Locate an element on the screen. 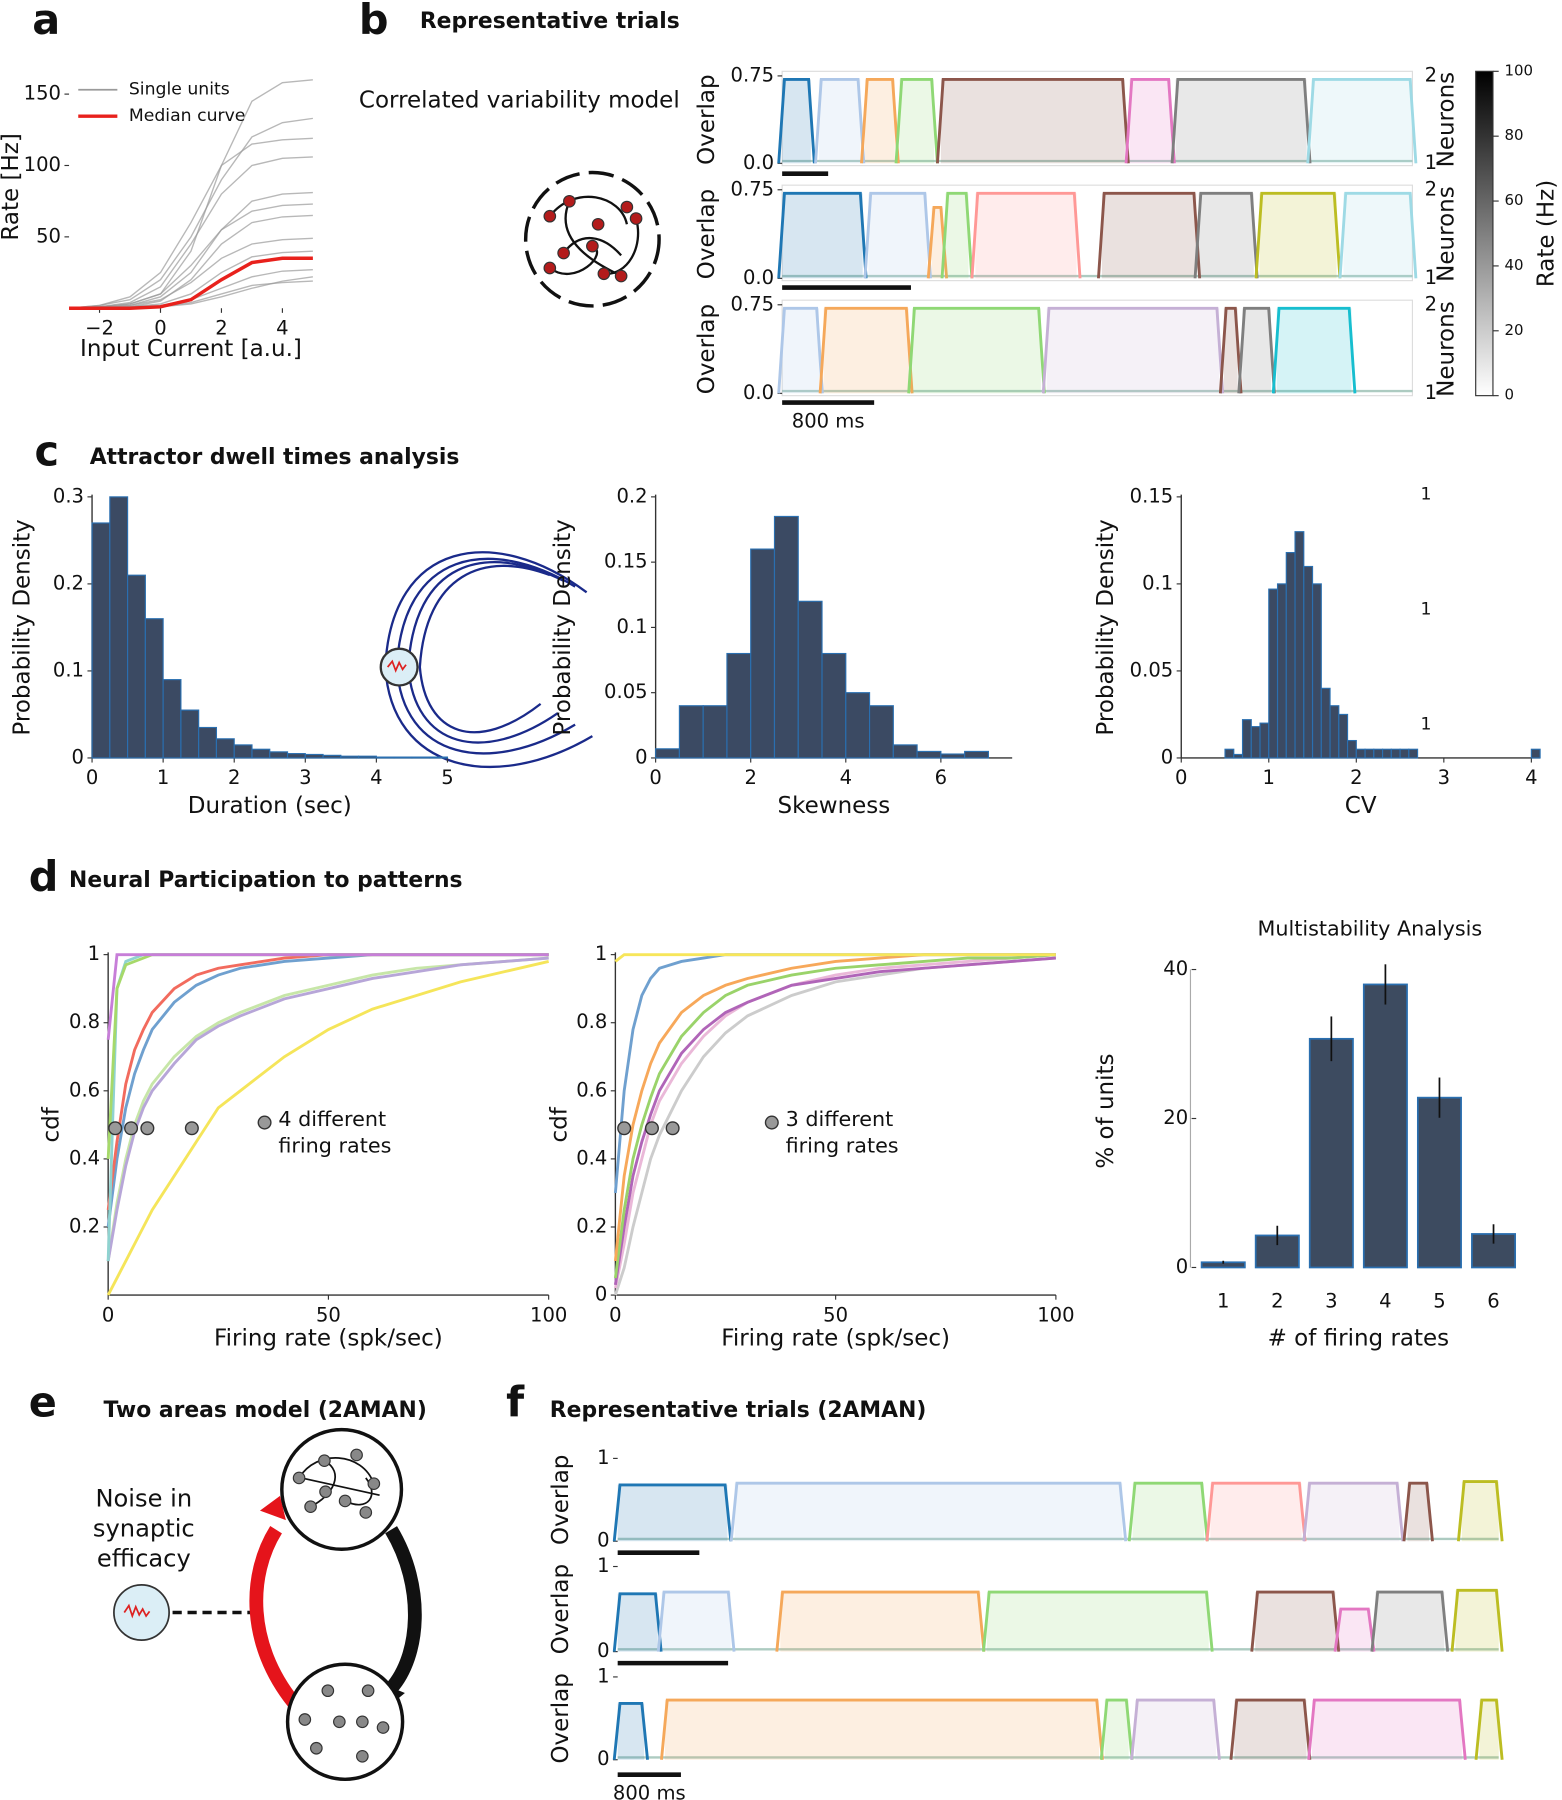 The height and width of the screenshot is (1800, 1562). annotation: 1 is located at coordinates (1425, 610).